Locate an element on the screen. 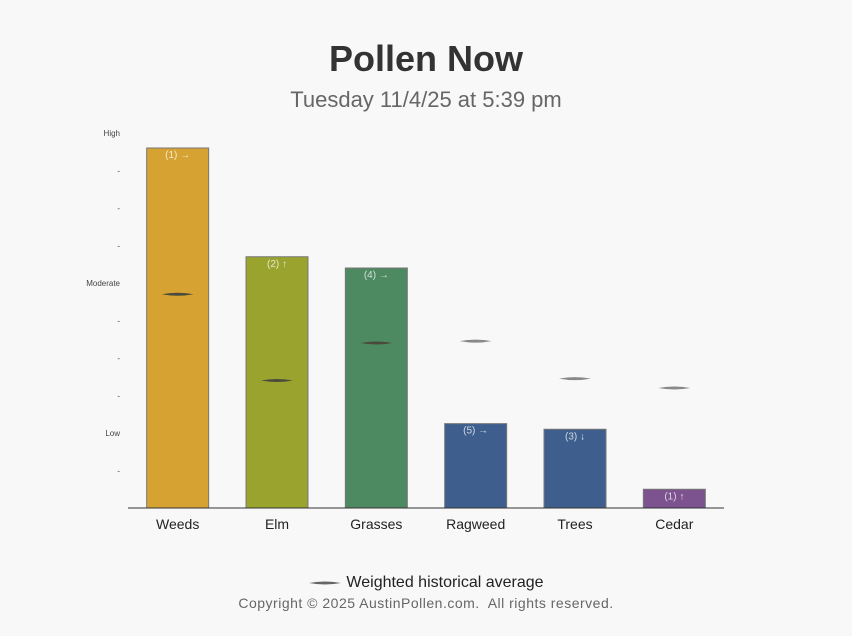  bar-label: (1) ↑ is located at coordinates (674, 496).